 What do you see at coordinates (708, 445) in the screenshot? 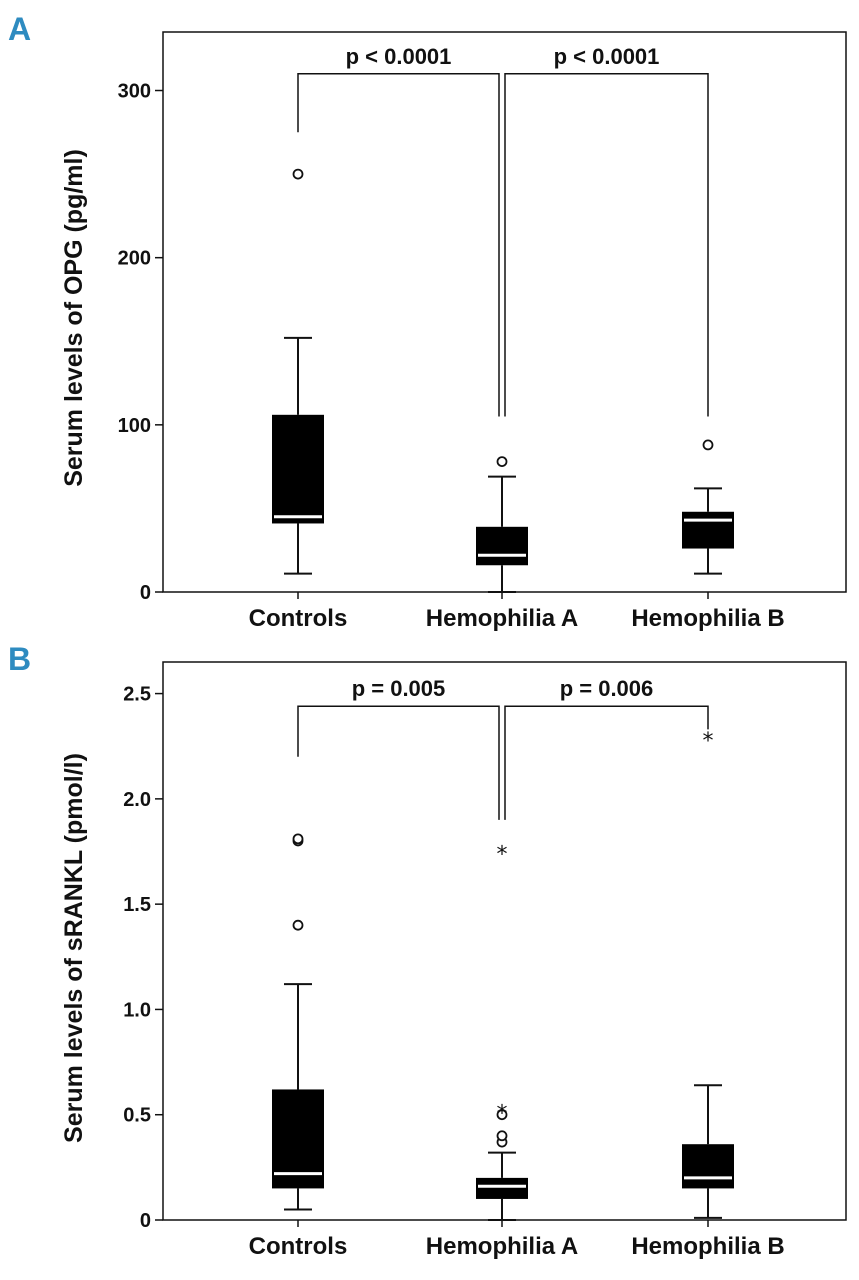
I see `outlier-hemophilia-b` at bounding box center [708, 445].